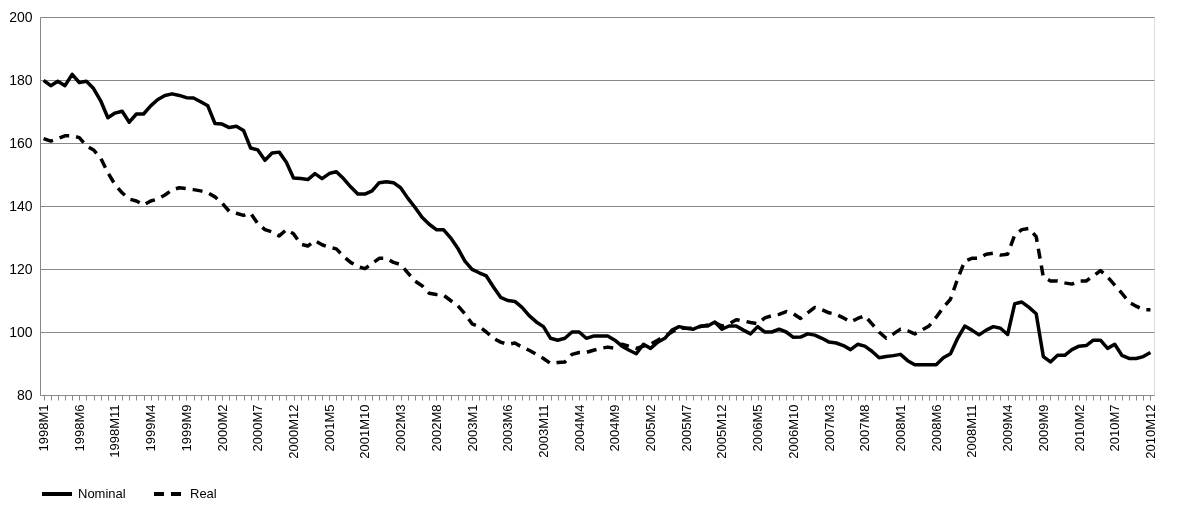  I want to click on x-tick-label: 2003M6, so click(508, 428).